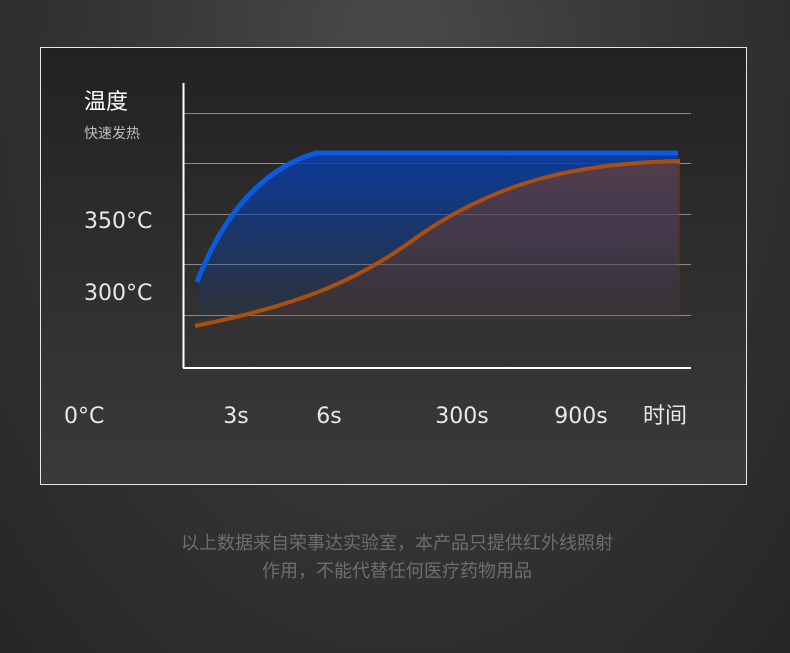 The image size is (790, 653). I want to click on x-label: 0°C, so click(84, 416).